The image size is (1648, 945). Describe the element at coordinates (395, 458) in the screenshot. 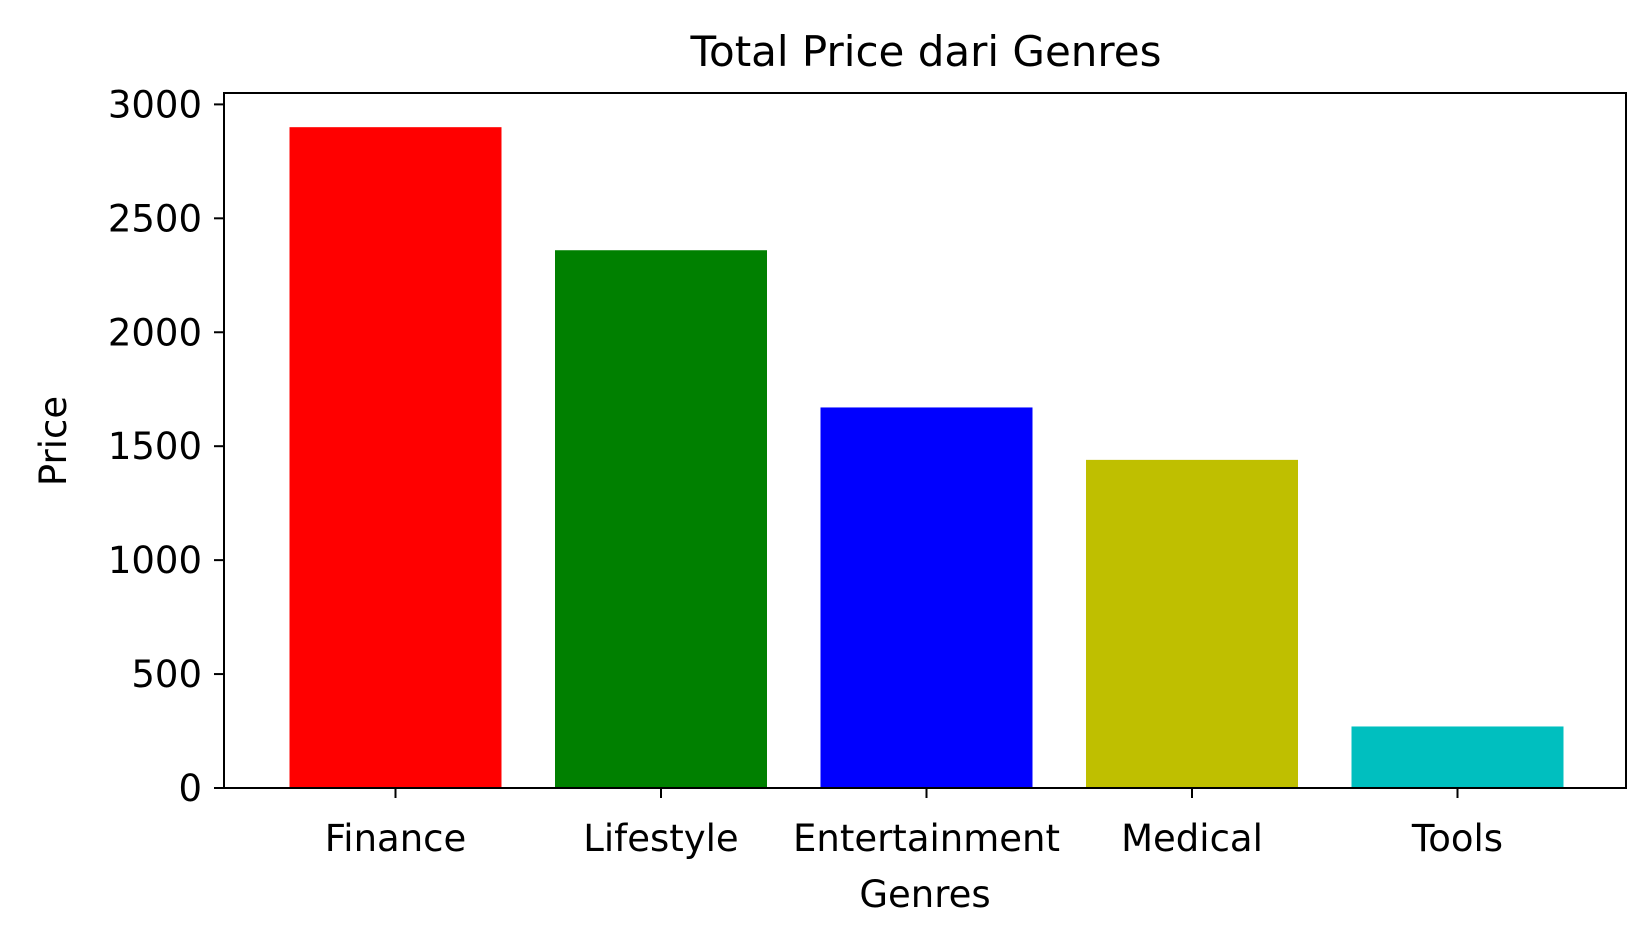

I see `bar-finance` at that location.